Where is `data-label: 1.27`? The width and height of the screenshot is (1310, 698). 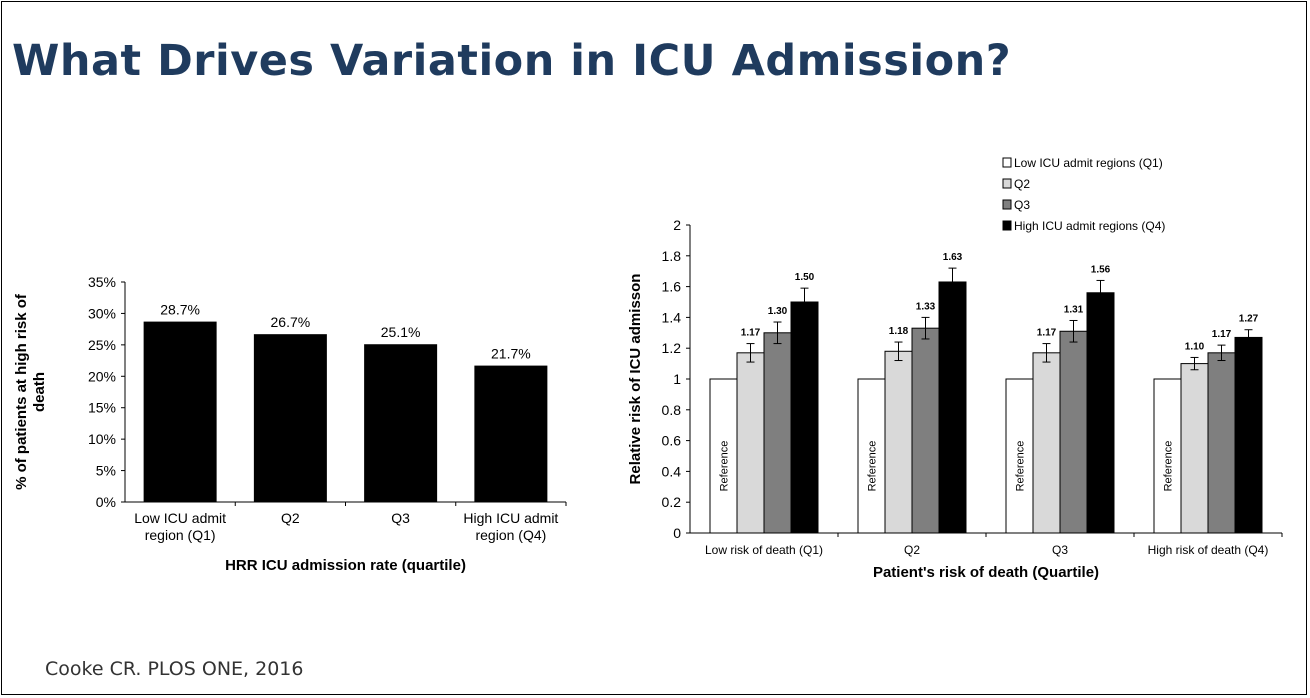 data-label: 1.27 is located at coordinates (1249, 319).